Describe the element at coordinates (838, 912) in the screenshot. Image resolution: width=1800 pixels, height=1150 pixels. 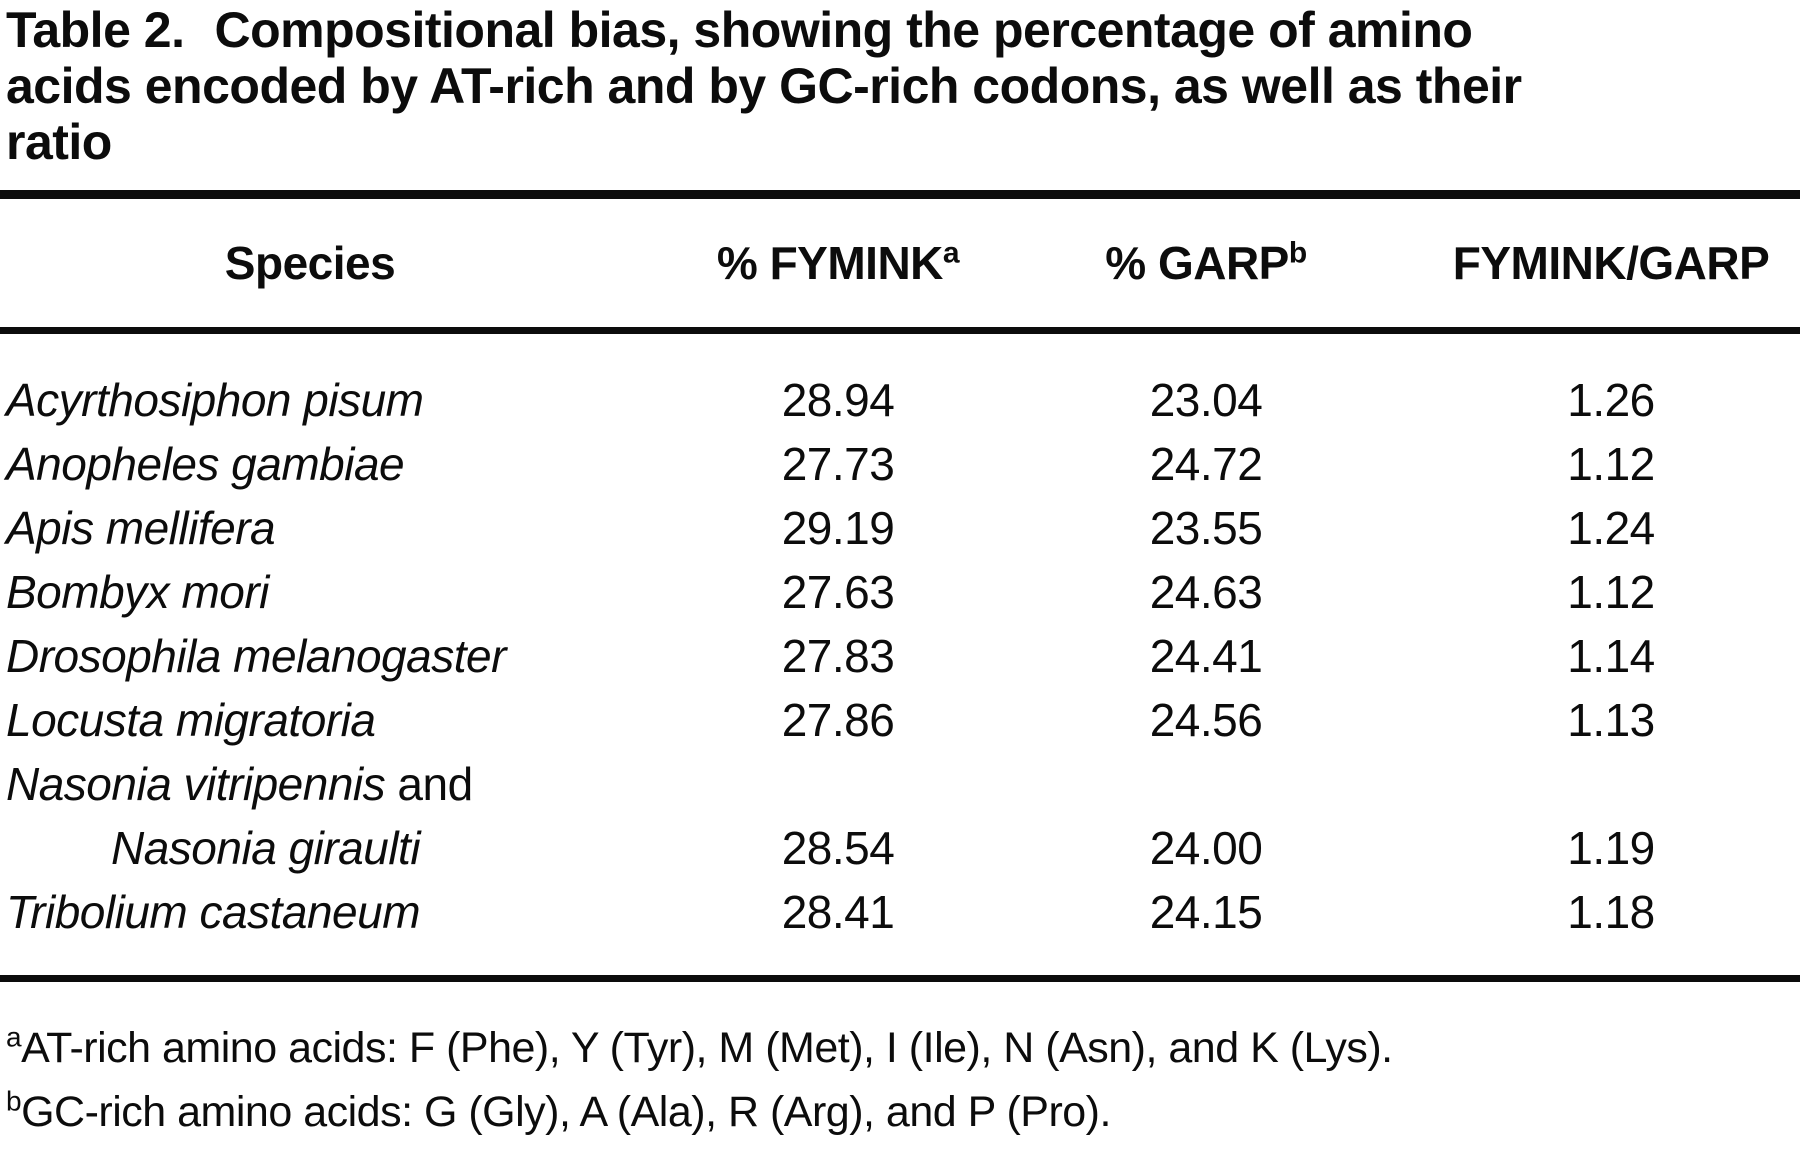
I see `fymink-cell: 28.41` at that location.